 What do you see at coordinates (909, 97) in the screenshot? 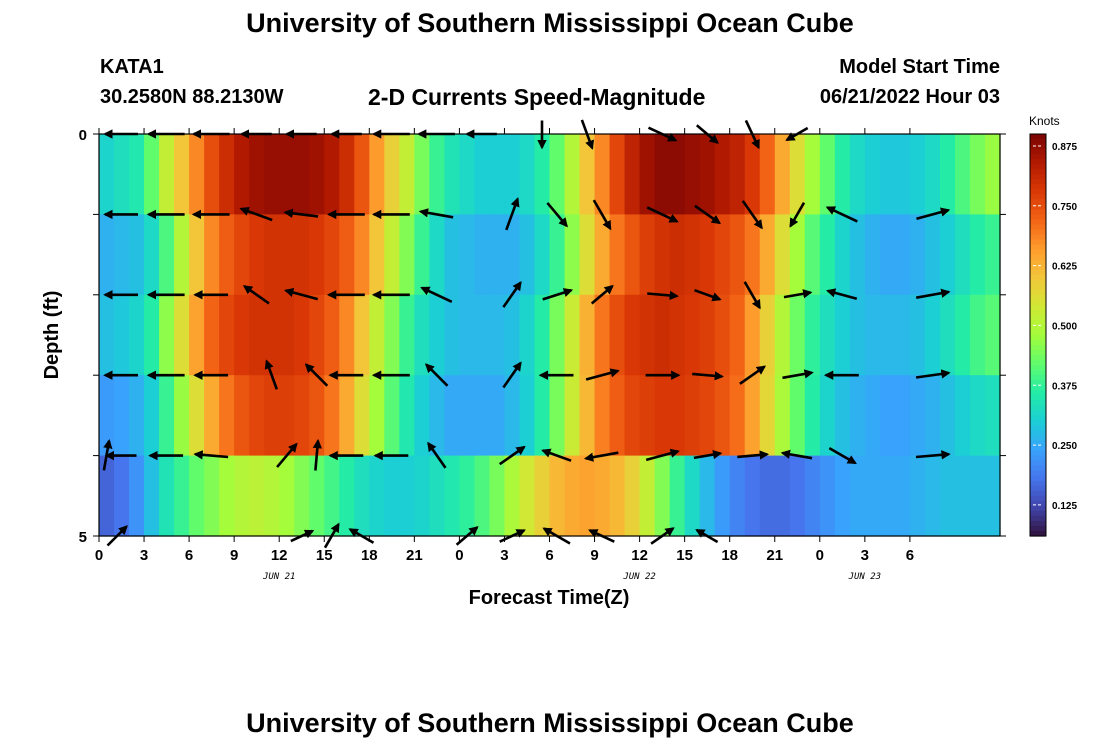
I see `model-start-value: 06/21/2022 Hour 03` at bounding box center [909, 97].